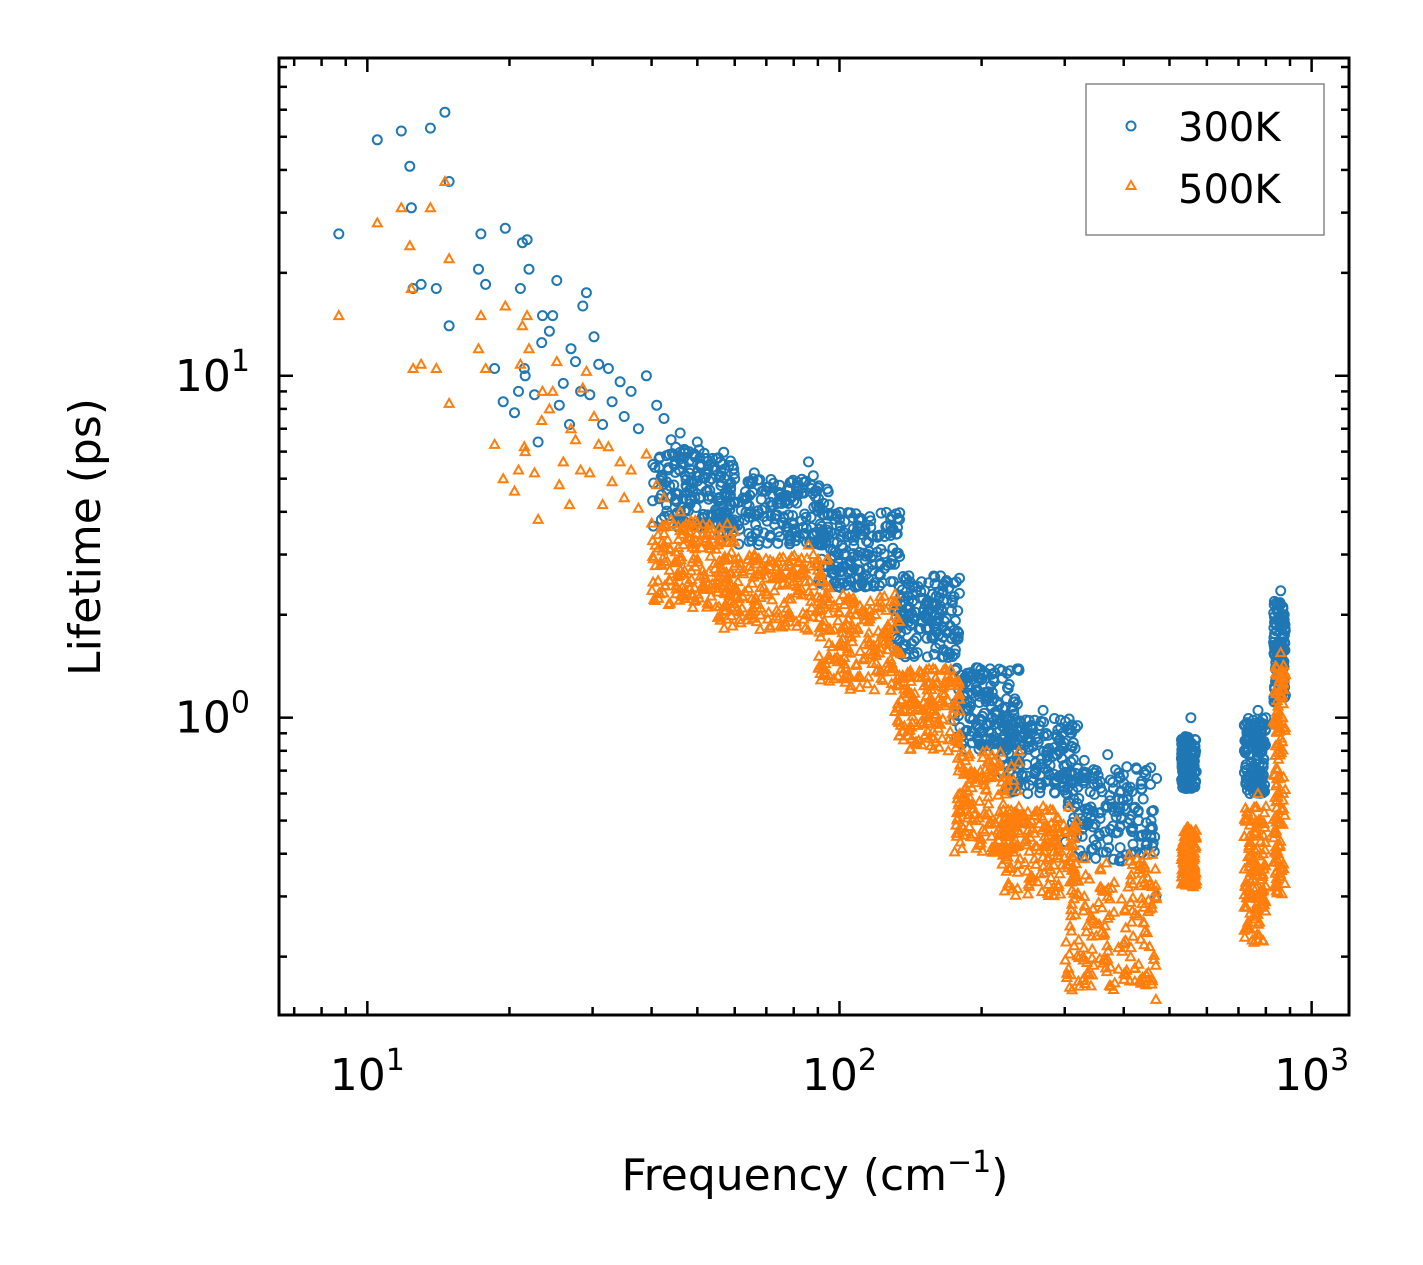 This screenshot has width=1423, height=1265. Describe the element at coordinates (1205, 159) in the screenshot. I see `legend: 300K 500K` at that location.